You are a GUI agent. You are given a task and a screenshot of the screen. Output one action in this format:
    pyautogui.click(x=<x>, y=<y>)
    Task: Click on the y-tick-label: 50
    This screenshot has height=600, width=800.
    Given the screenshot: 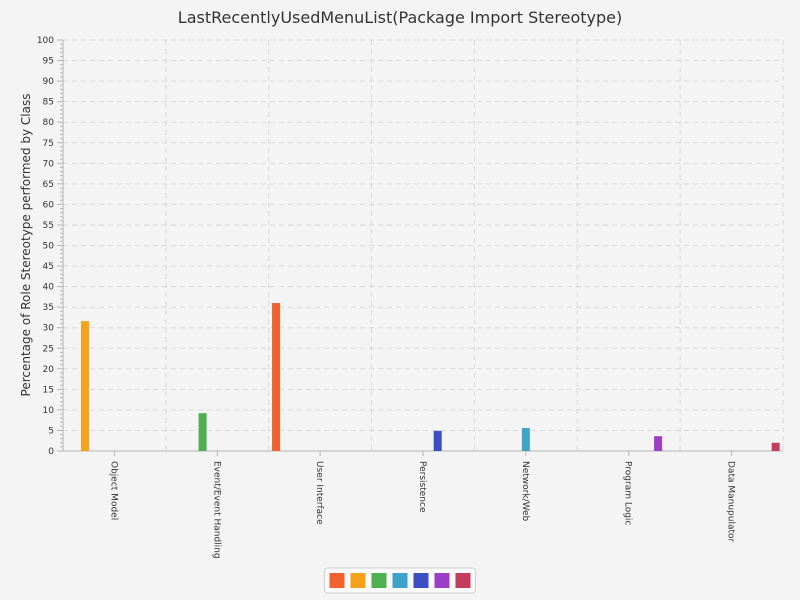 What is the action you would take?
    pyautogui.click(x=49, y=247)
    